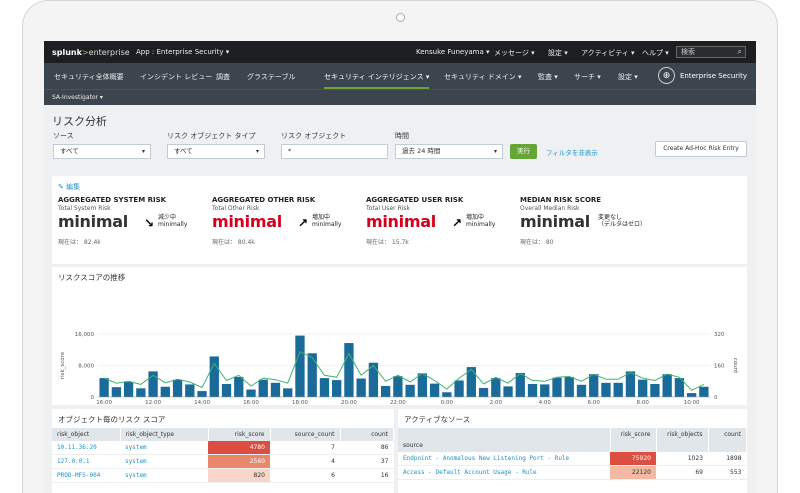 This screenshot has height=493, width=800. What do you see at coordinates (400, 97) in the screenshot?
I see `sa-investigator-menu: SA-Investigator ▾` at bounding box center [400, 97].